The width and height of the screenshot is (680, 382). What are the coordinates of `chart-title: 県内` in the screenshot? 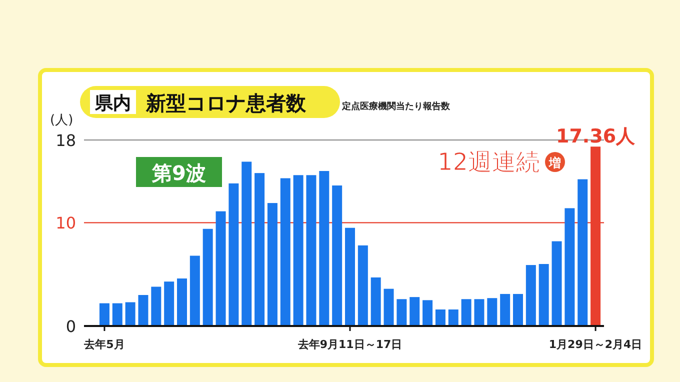 It's located at (112, 103).